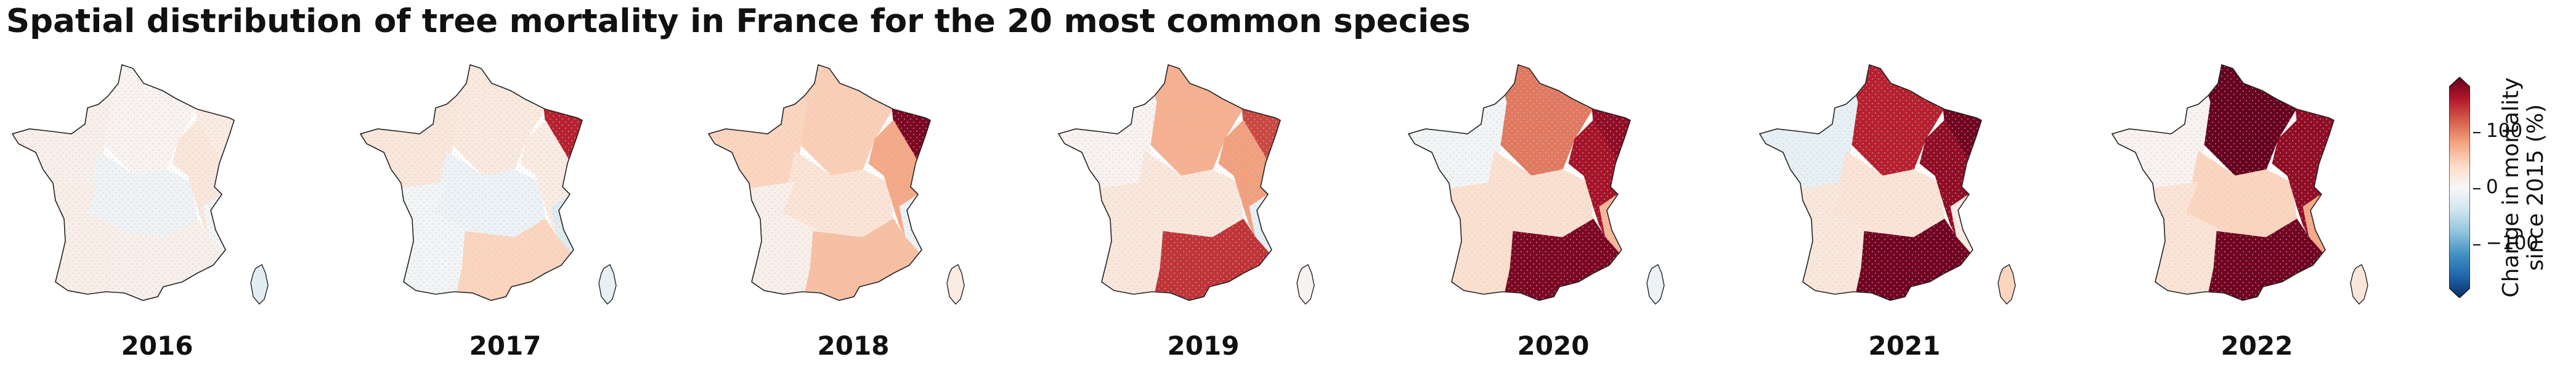 Image resolution: width=2576 pixels, height=367 pixels. Describe the element at coordinates (853, 346) in the screenshot. I see `year-label-2018: 2018` at that location.